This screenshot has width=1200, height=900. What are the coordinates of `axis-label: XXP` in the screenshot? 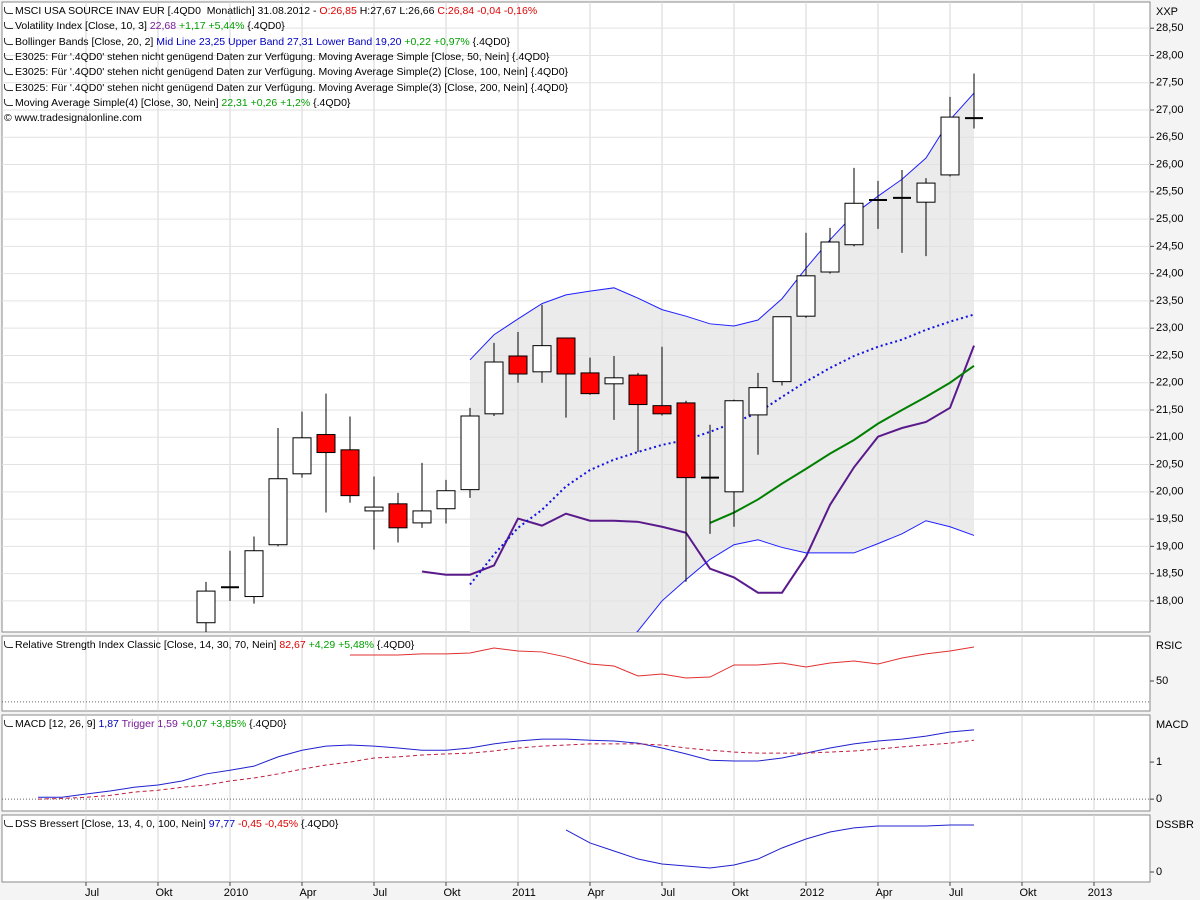 It's located at (1167, 12).